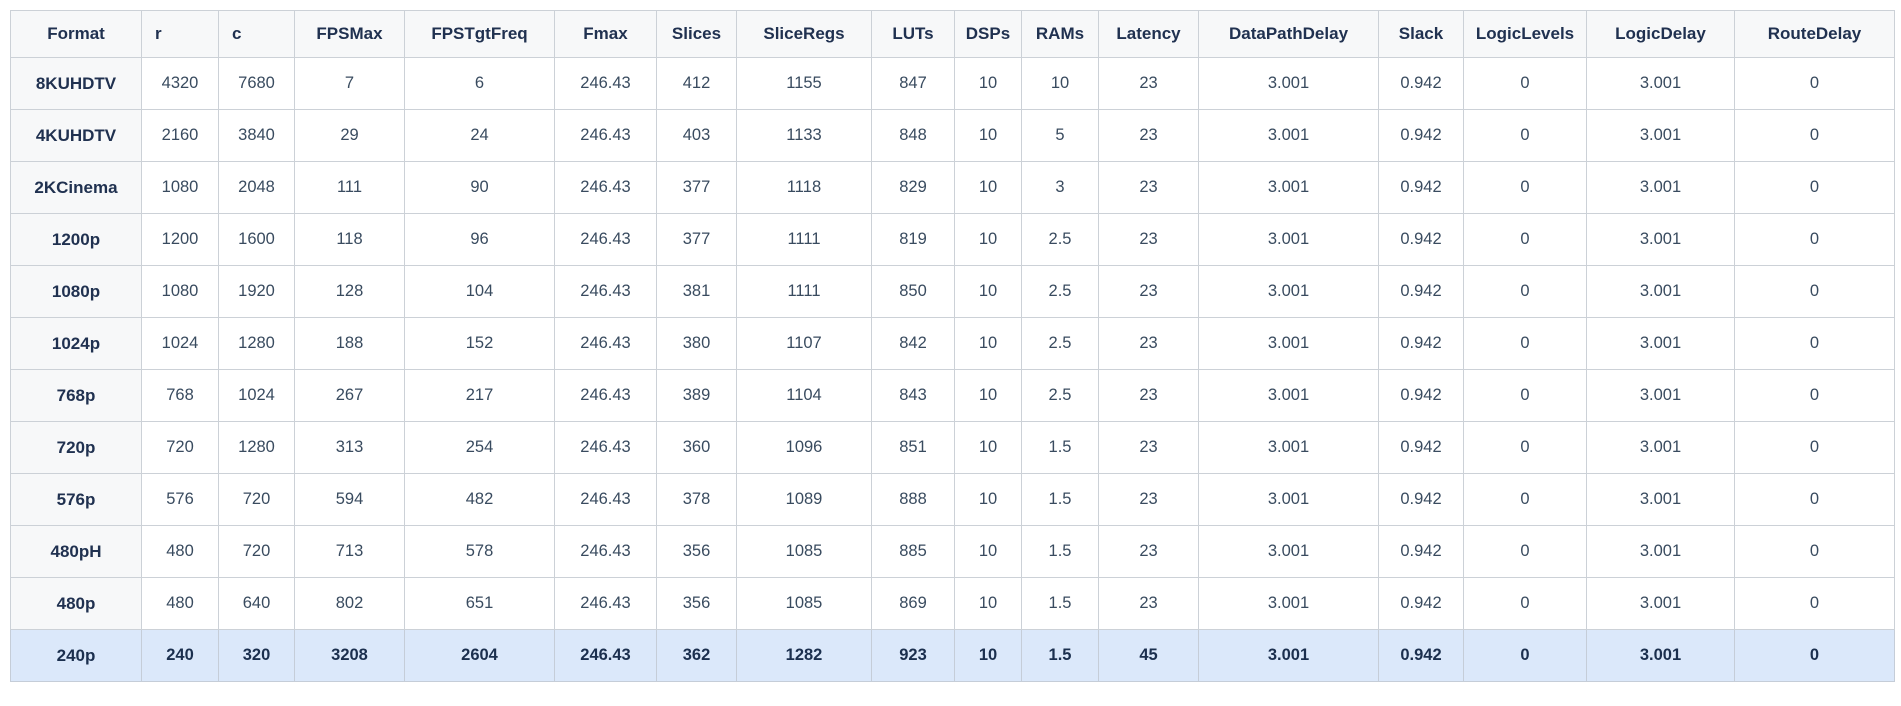 The height and width of the screenshot is (706, 1901). I want to click on cell-format: 240p, so click(76, 655).